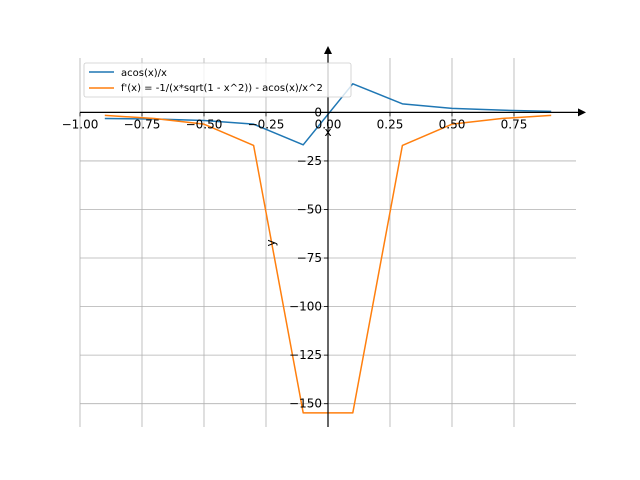 This screenshot has height=480, width=640. Describe the element at coordinates (309, 258) in the screenshot. I see `y-tick-label: −75` at that location.